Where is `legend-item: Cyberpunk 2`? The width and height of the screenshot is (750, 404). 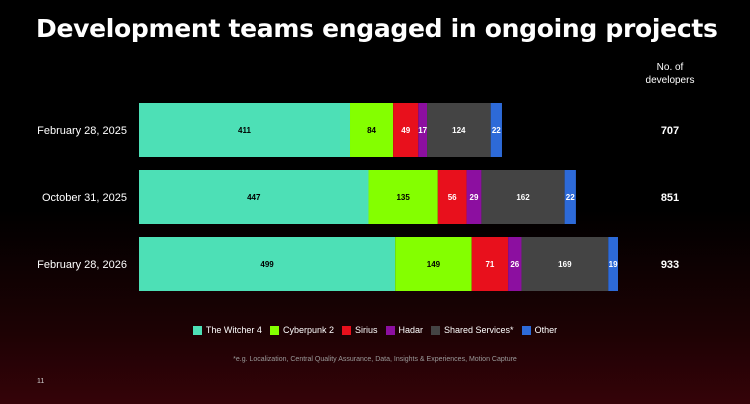 legend-item: Cyberpunk 2 is located at coordinates (301, 330).